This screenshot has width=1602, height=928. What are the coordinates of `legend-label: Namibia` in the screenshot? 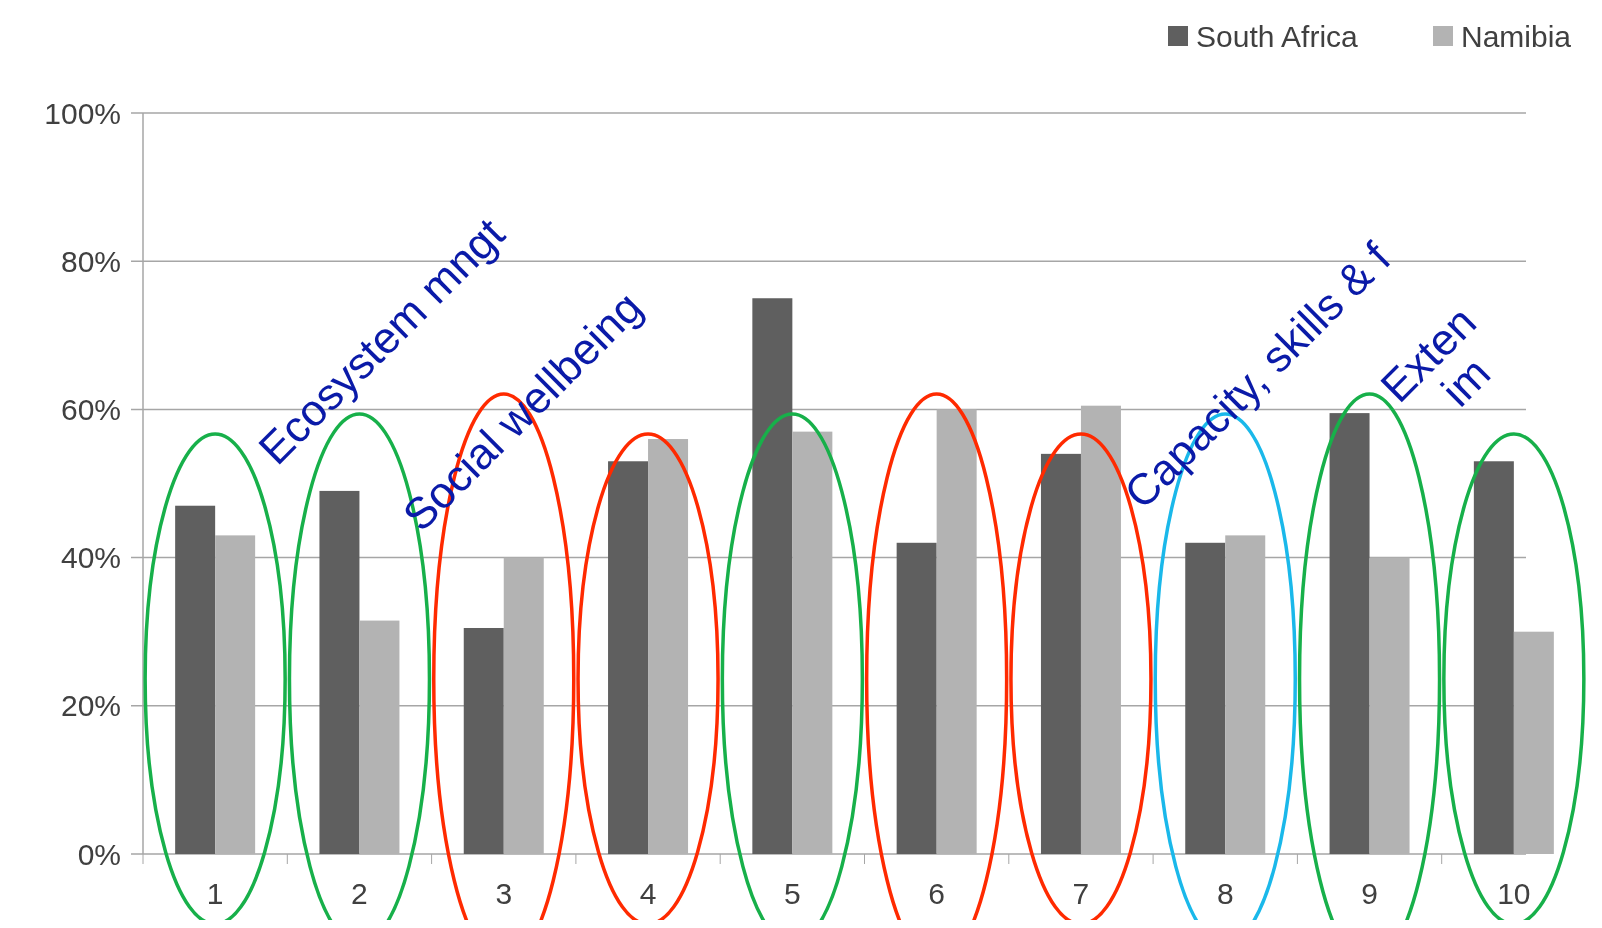 It's located at (1516, 36).